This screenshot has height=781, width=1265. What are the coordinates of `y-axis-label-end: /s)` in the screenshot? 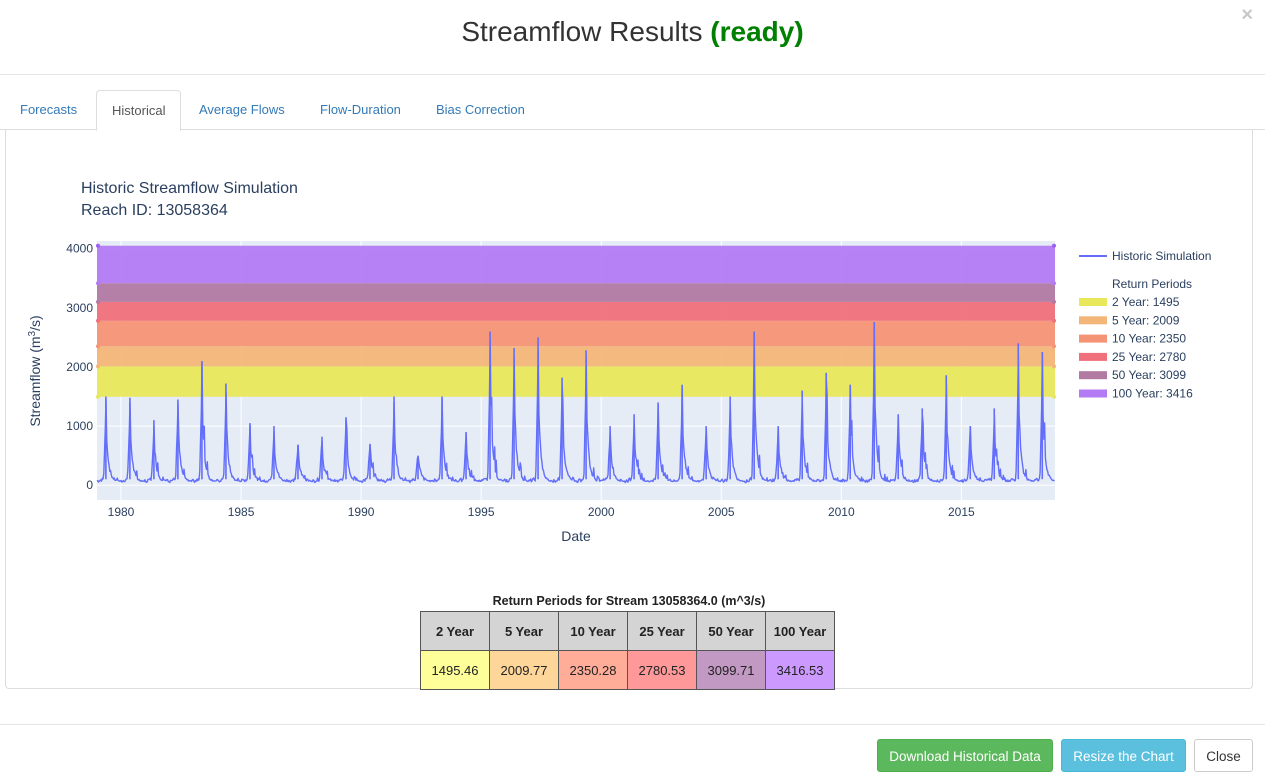 It's located at (35, 323).